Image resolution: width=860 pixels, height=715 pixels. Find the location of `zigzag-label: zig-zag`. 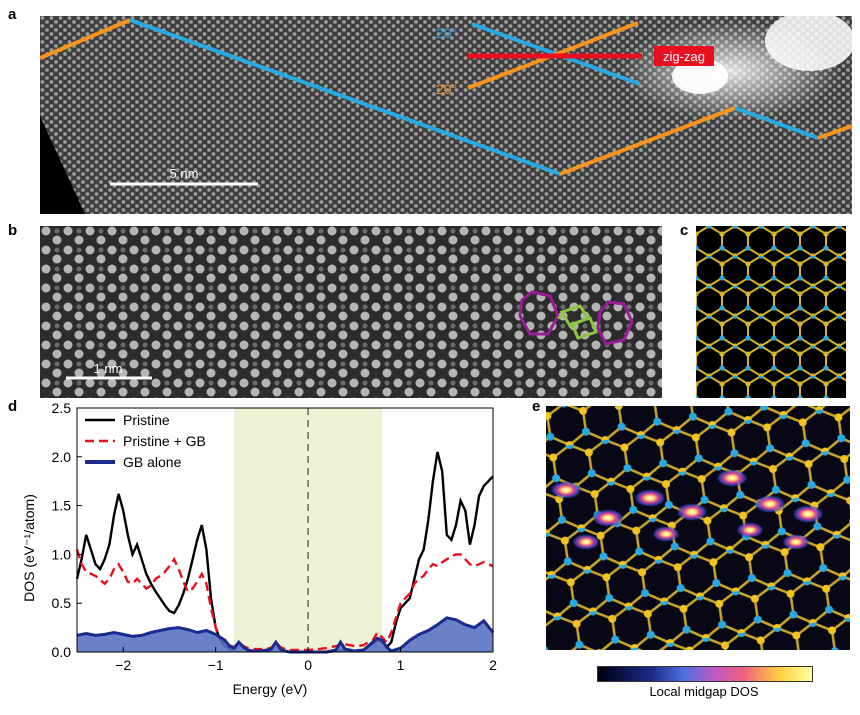

zigzag-label: zig-zag is located at coordinates (684, 56).